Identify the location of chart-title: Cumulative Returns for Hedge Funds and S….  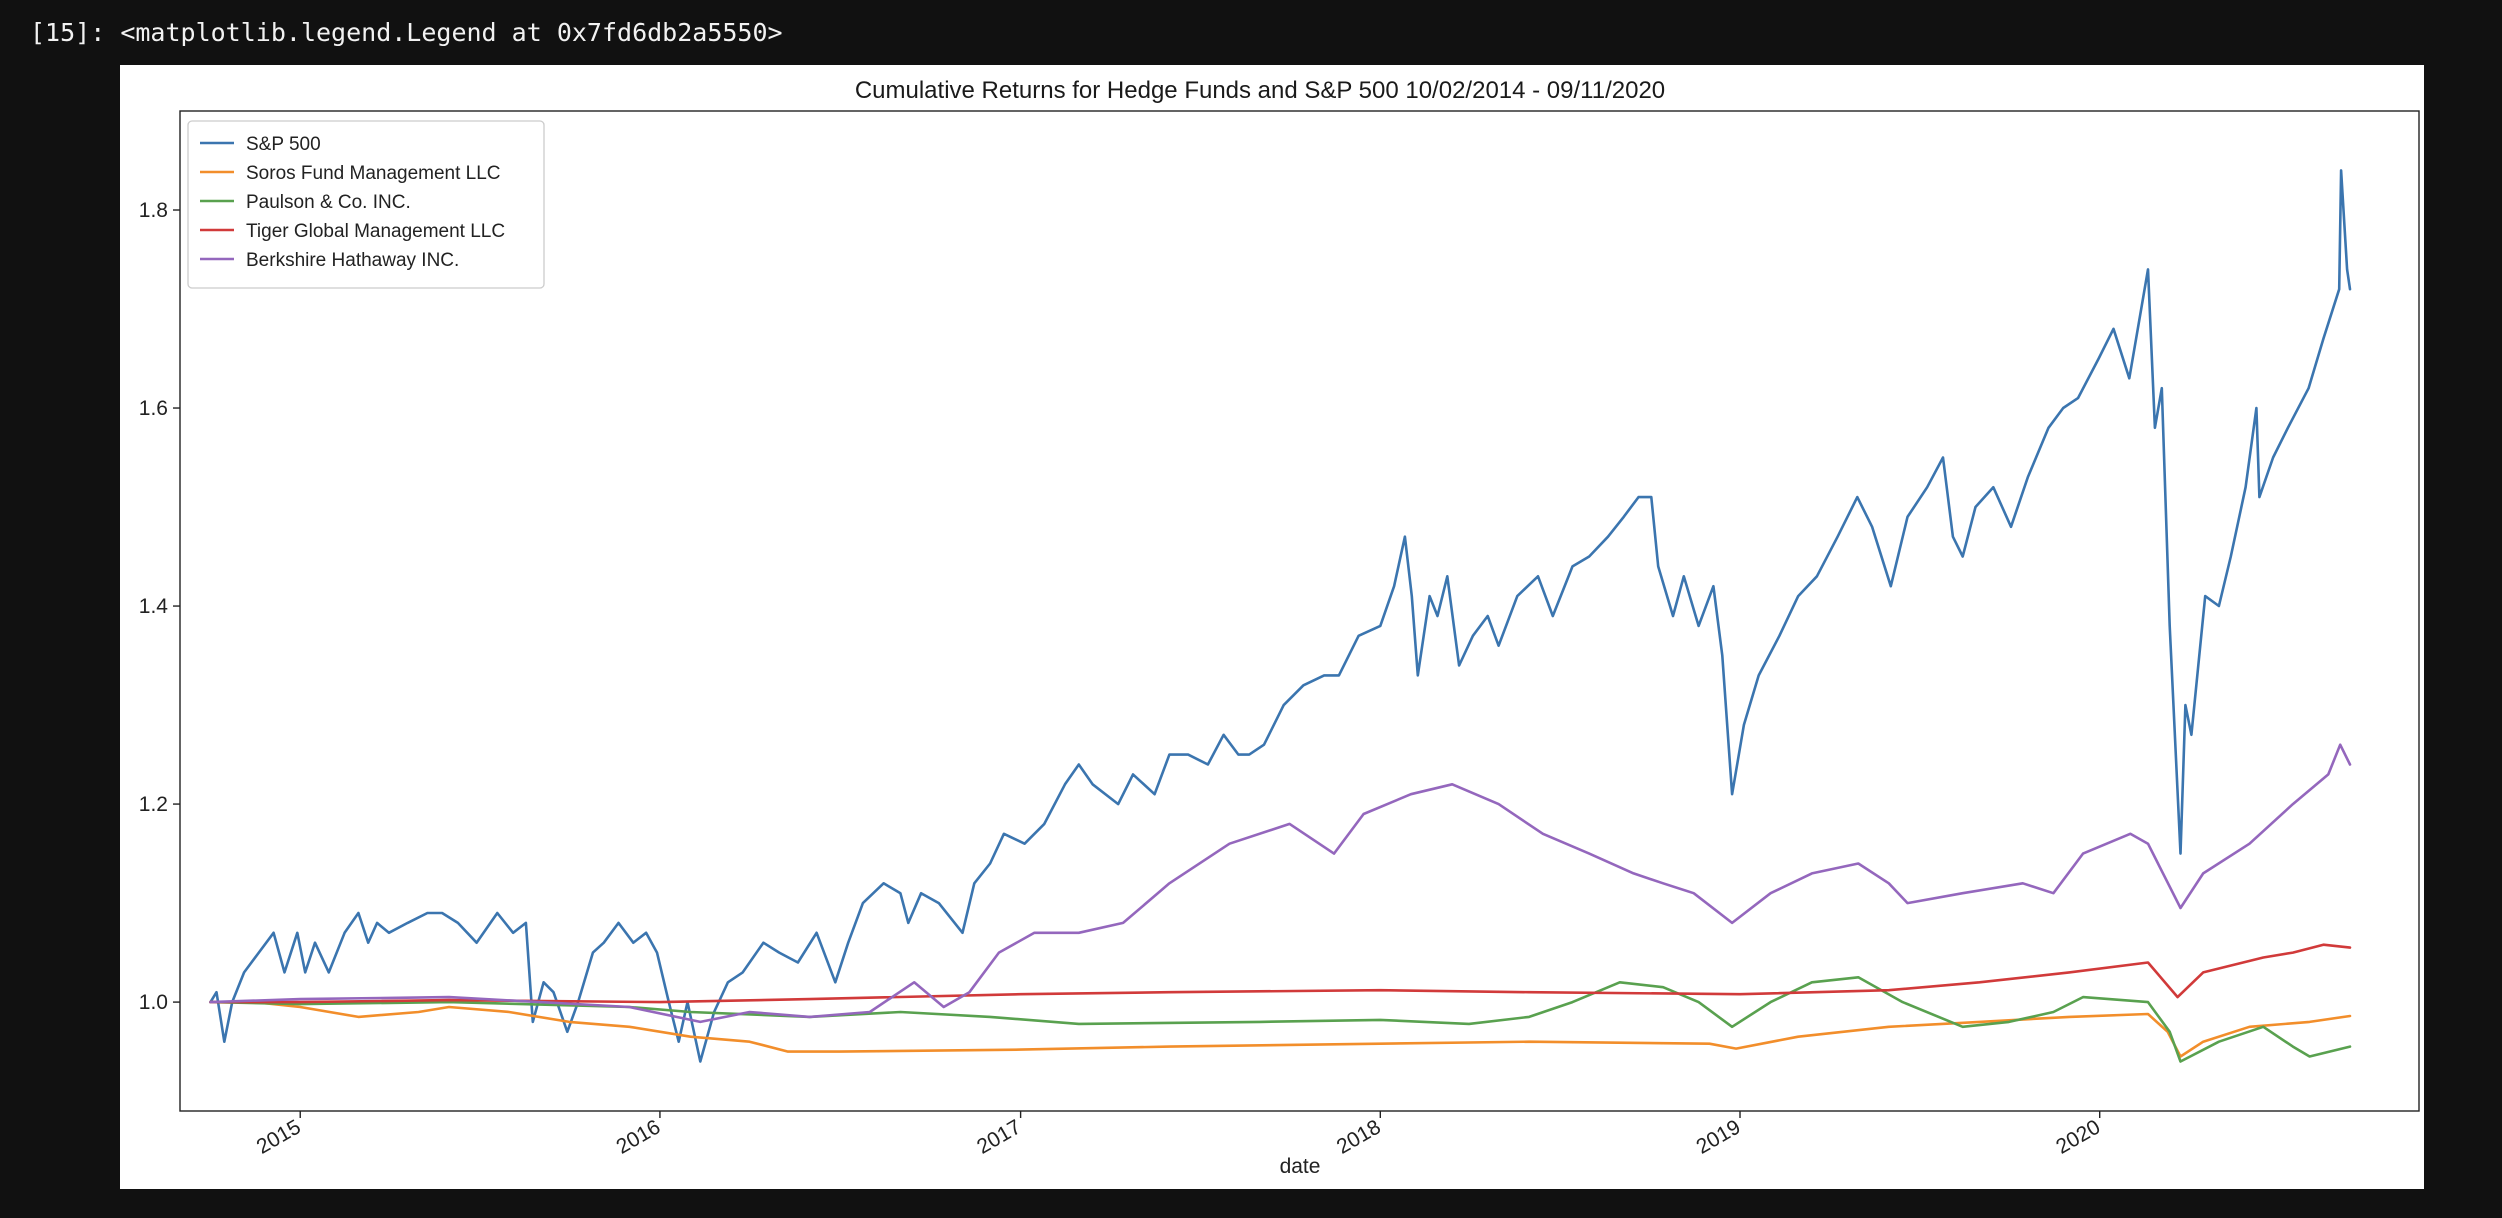
(1260, 90).